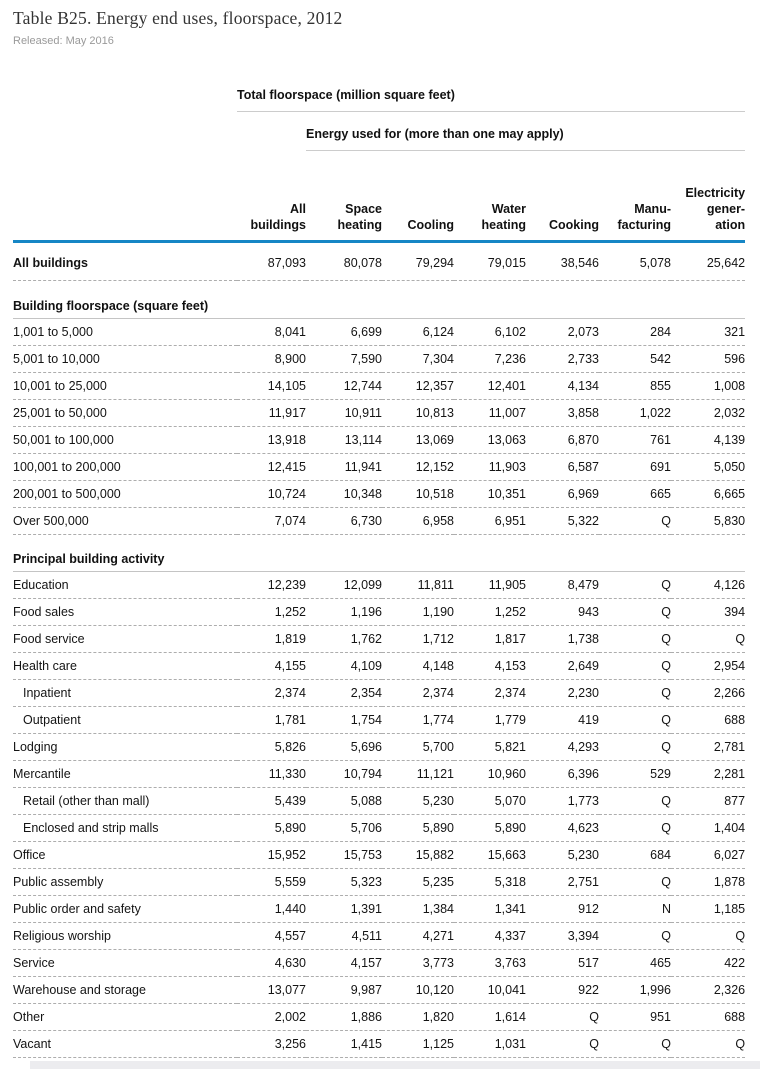 This screenshot has height=1069, width=760. Describe the element at coordinates (418, 936) in the screenshot. I see `data-cell: 4,271` at that location.